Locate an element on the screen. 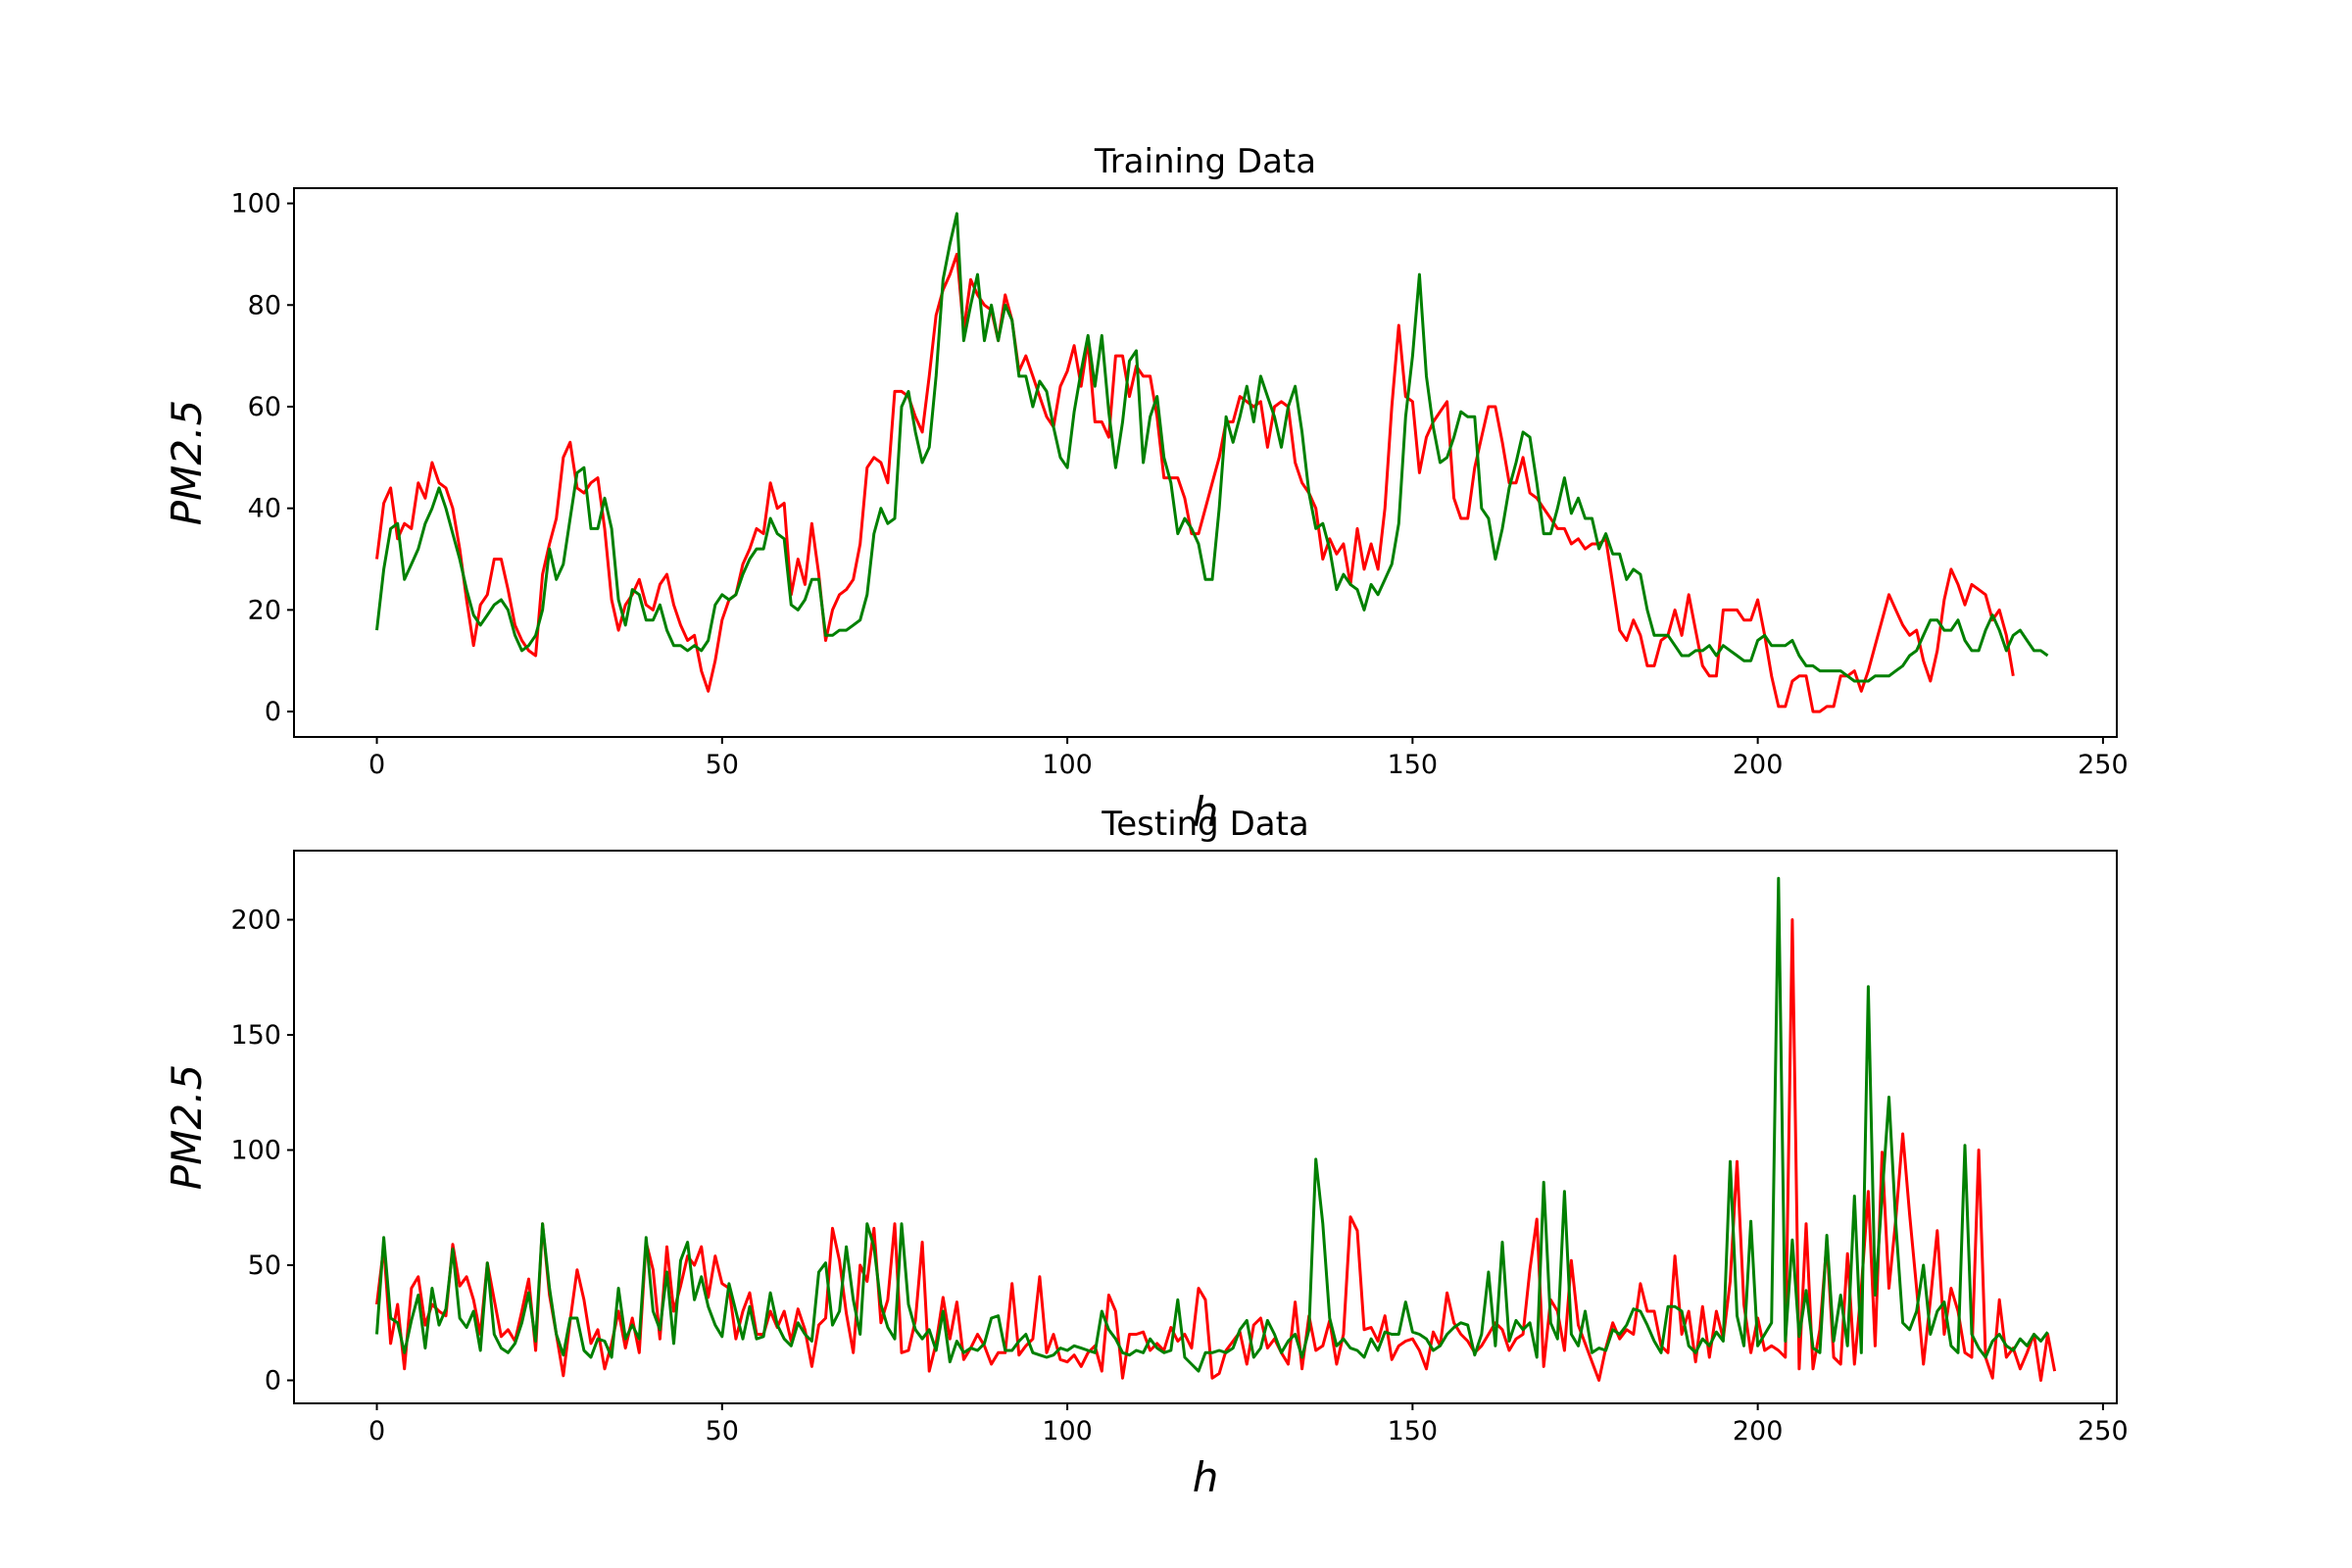 This screenshot has height=1568, width=2352. training-ytick-label: 60 is located at coordinates (264, 407).